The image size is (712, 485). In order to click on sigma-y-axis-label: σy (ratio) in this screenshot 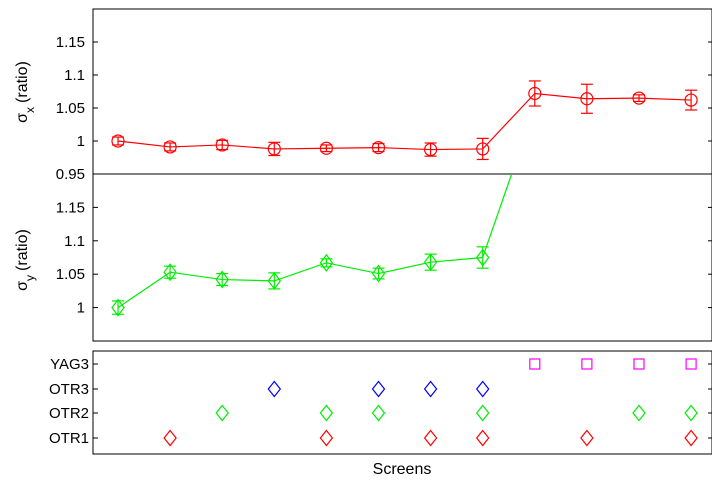, I will do `click(25, 260)`.